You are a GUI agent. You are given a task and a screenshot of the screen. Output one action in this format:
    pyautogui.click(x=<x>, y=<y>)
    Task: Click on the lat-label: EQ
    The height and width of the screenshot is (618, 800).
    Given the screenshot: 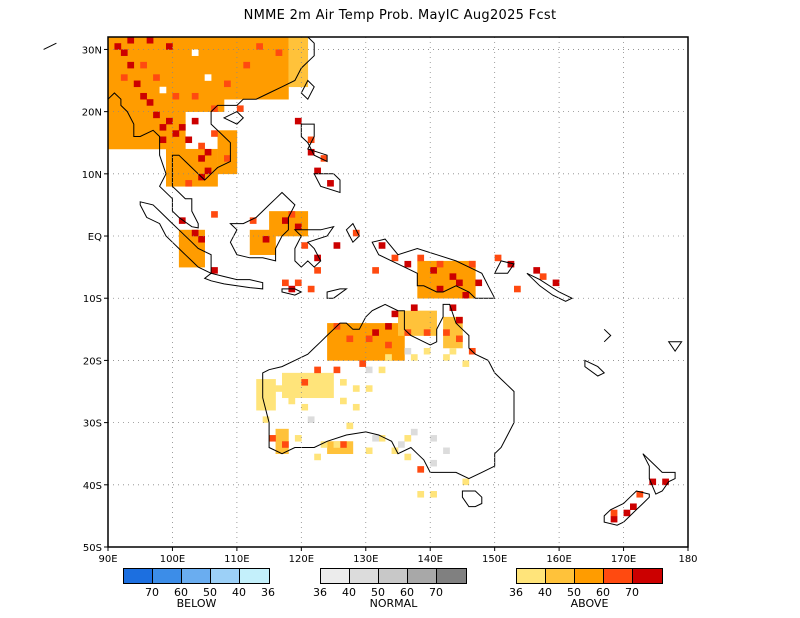 What is the action you would take?
    pyautogui.click(x=95, y=237)
    